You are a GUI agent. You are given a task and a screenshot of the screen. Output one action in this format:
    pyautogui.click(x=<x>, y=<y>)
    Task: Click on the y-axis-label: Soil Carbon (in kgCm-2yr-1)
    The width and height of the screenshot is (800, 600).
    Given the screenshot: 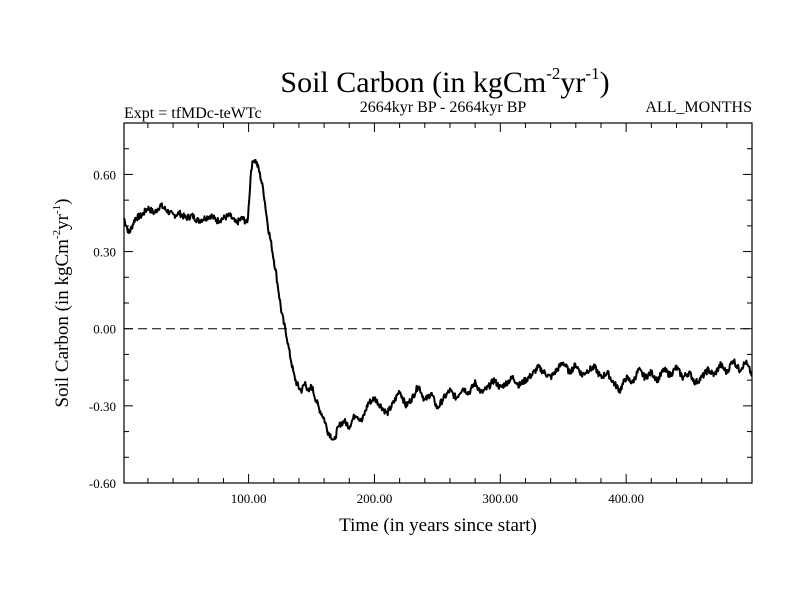 What is the action you would take?
    pyautogui.click(x=62, y=303)
    